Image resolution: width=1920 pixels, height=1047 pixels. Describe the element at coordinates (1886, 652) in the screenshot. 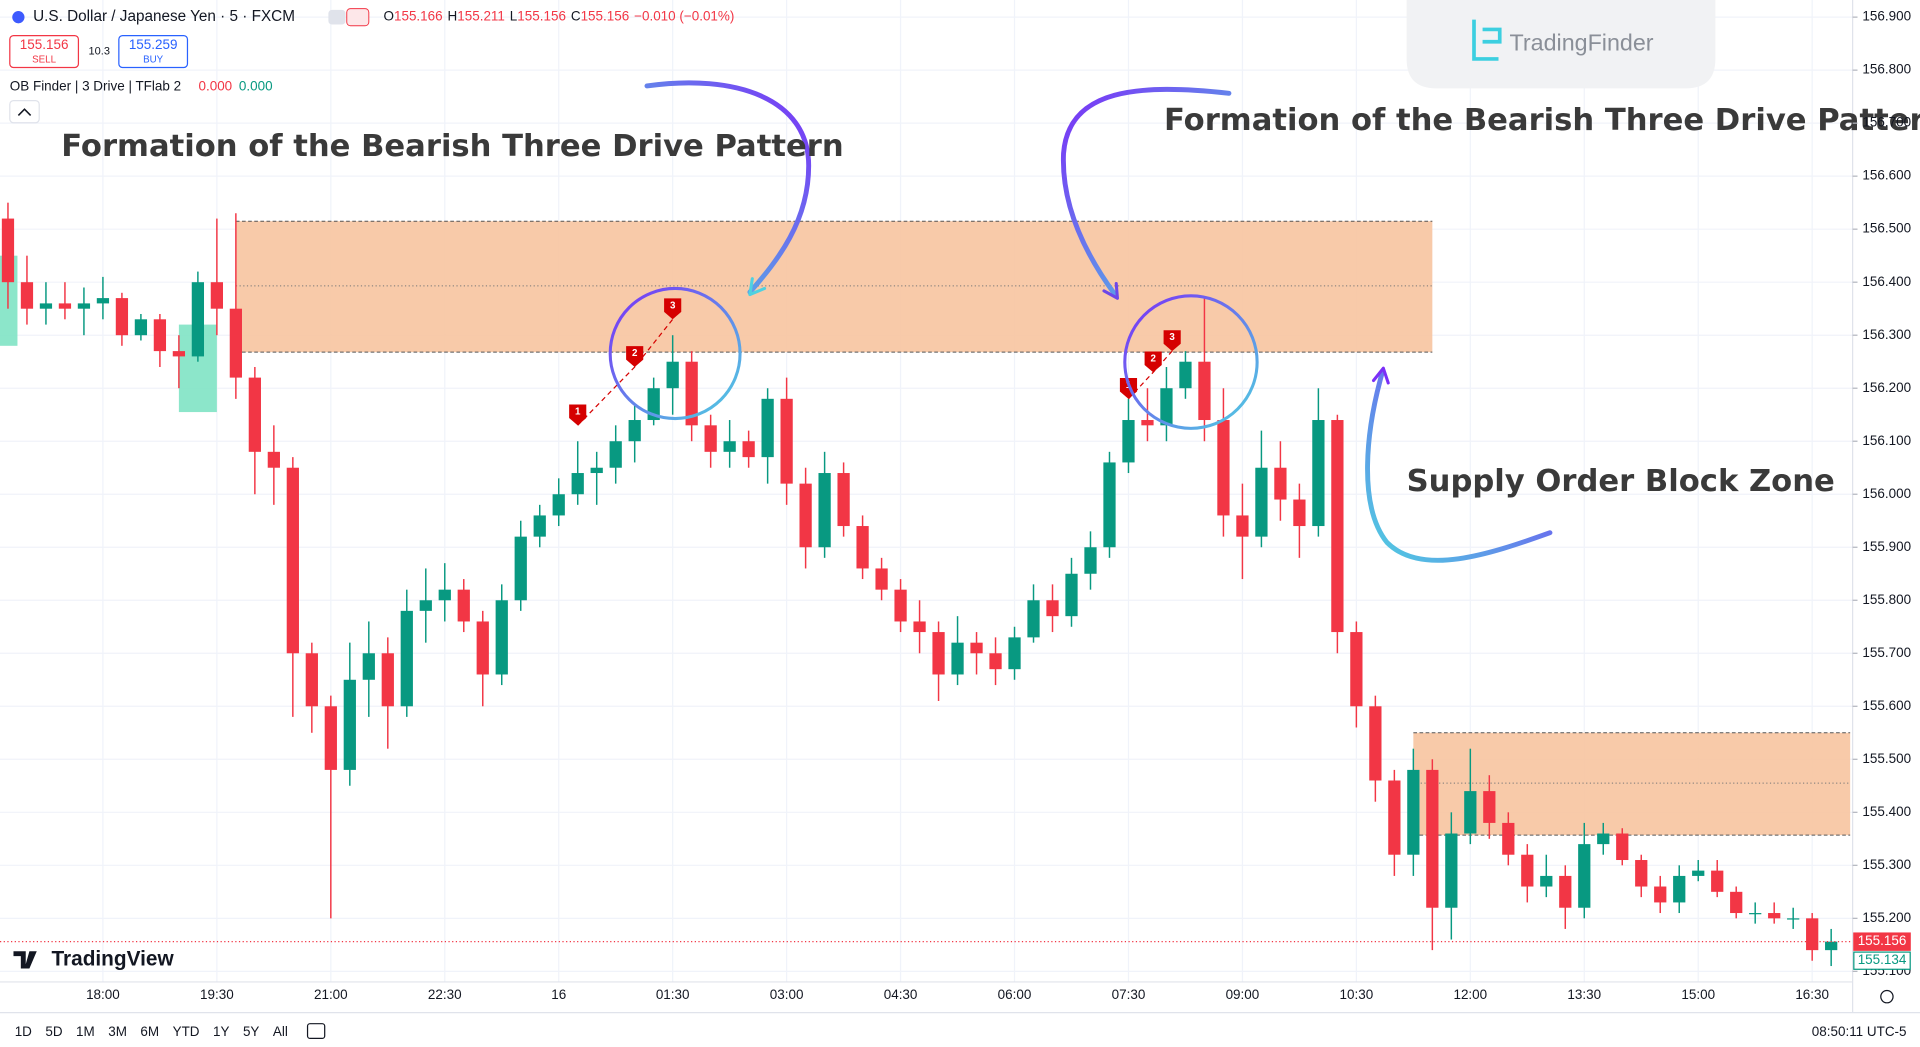

I see `y-tick-label: 155.700` at that location.